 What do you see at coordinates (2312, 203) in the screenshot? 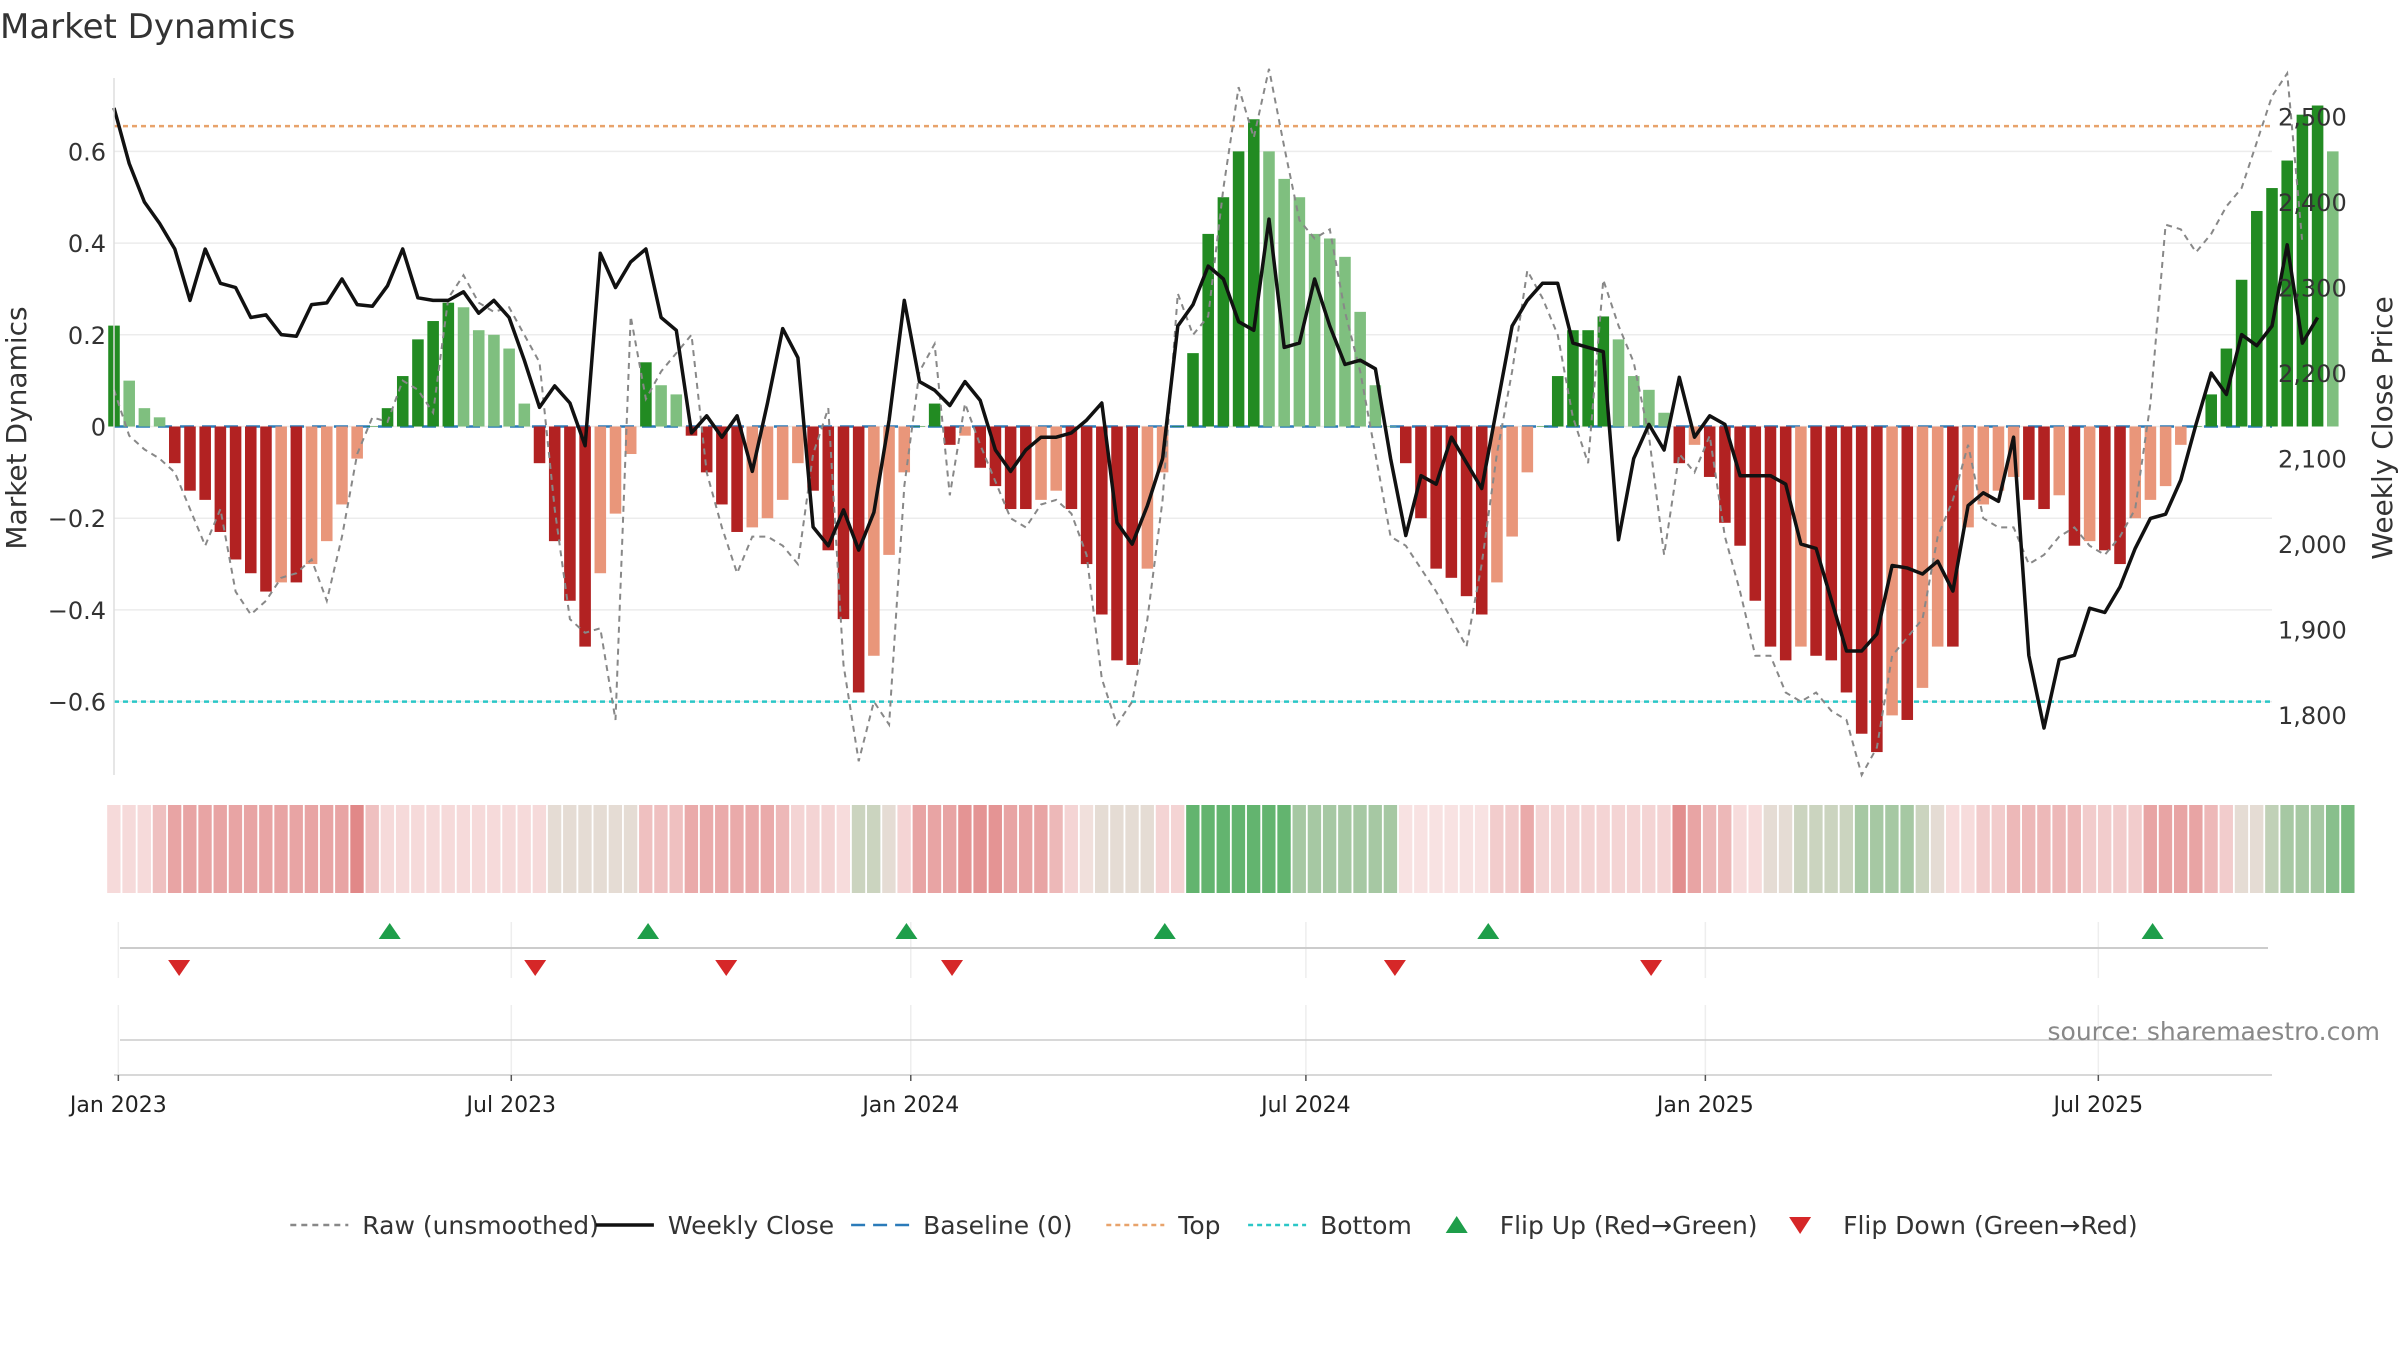
I see `y-right-tick-label: 2,400` at bounding box center [2312, 203].